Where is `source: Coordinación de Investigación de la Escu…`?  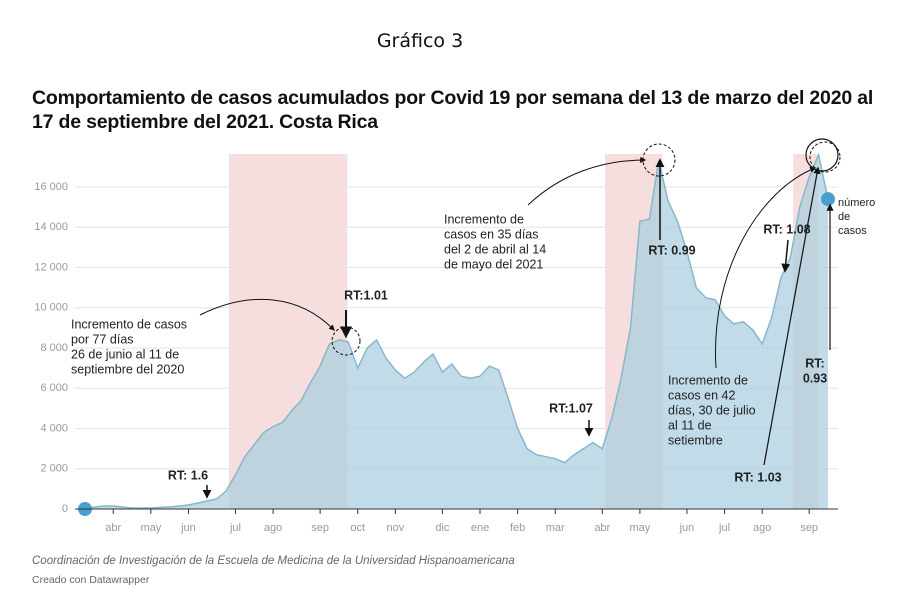
source: Coordinación de Investigación de la Escu… is located at coordinates (273, 561).